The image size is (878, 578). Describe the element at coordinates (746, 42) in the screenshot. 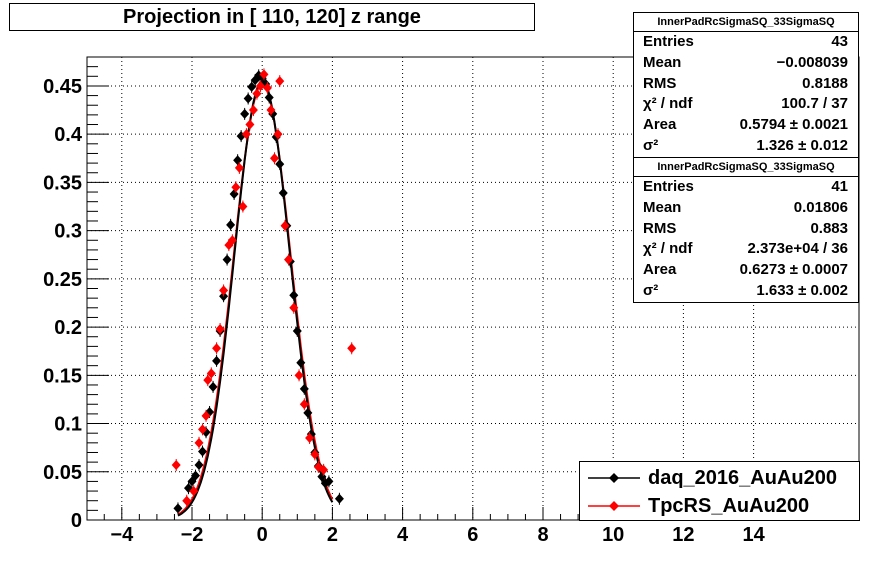

I see `stats-row-entries: Entries 43` at that location.